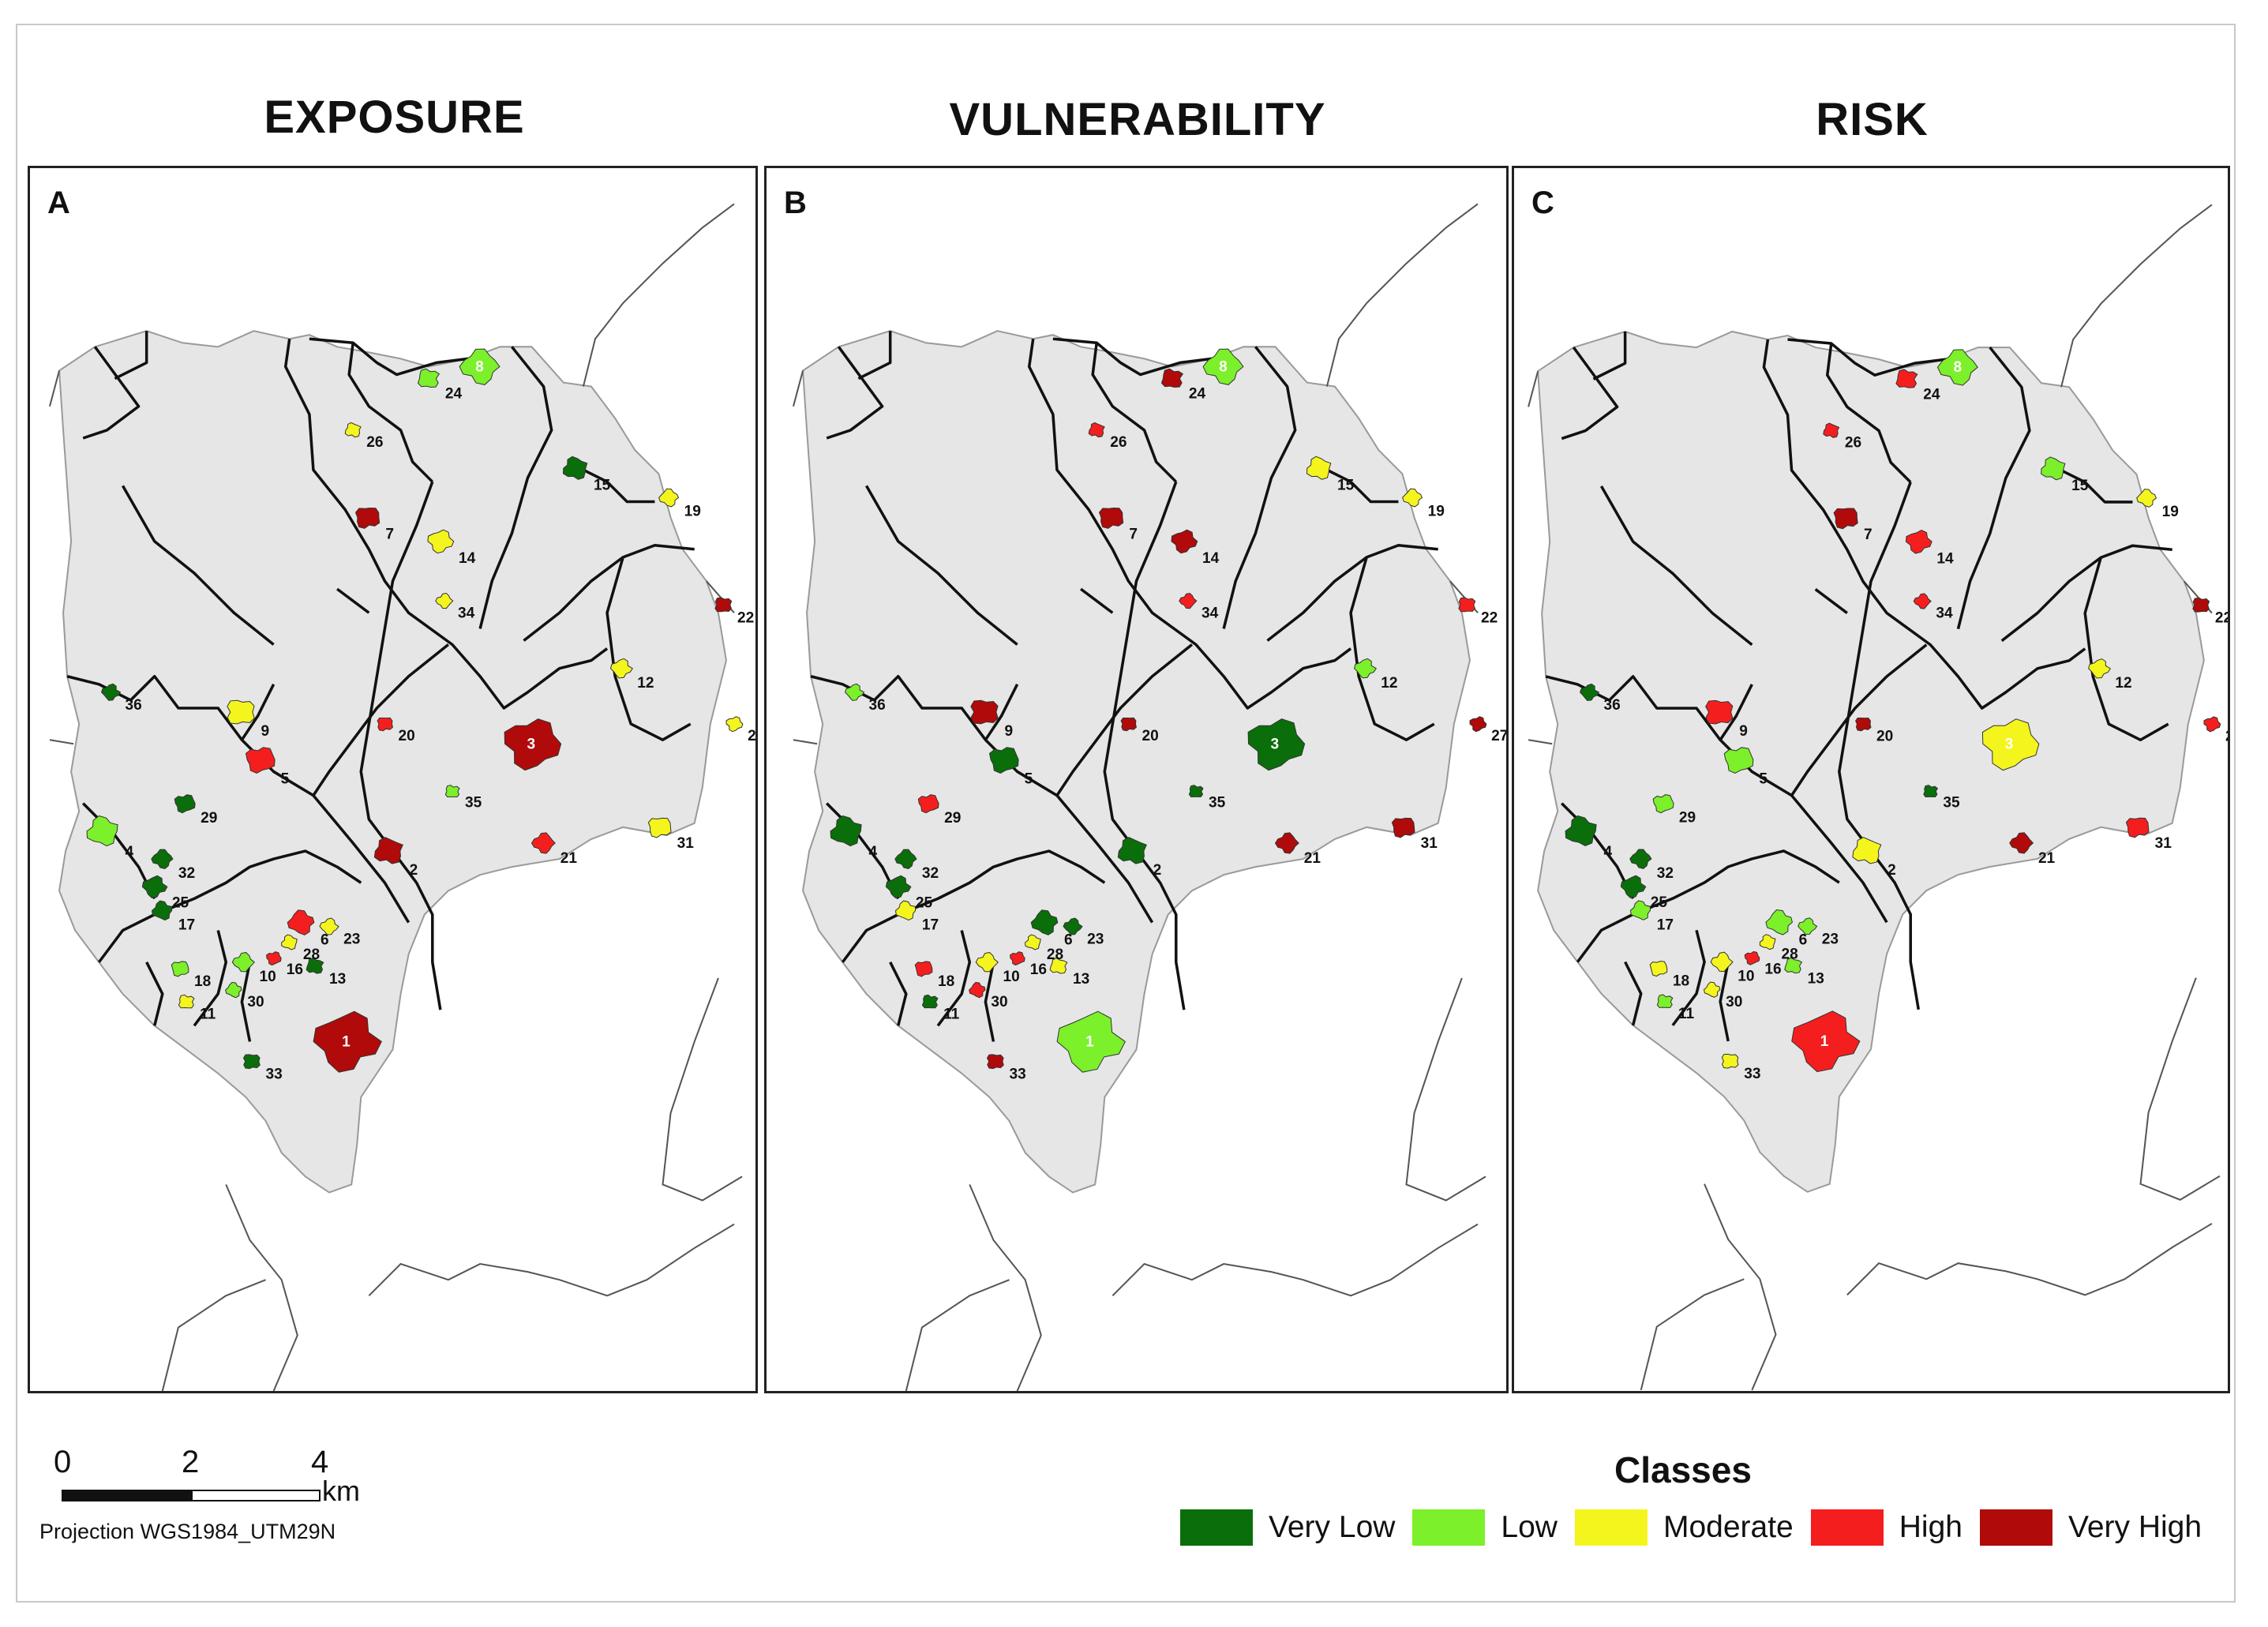 This screenshot has height=1627, width=2268. I want to click on scale-tick-2: 2, so click(191, 1462).